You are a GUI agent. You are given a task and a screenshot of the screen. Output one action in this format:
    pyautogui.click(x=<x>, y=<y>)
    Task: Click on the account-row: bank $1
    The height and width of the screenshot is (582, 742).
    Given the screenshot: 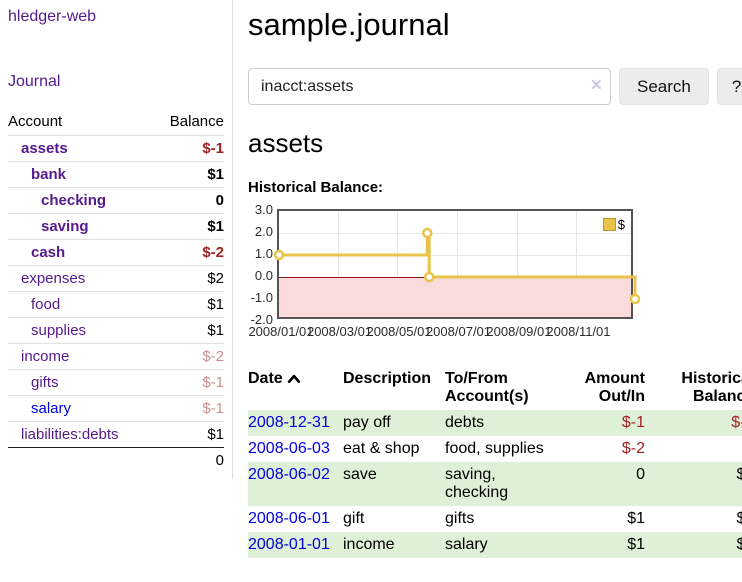 What is the action you would take?
    pyautogui.click(x=116, y=174)
    